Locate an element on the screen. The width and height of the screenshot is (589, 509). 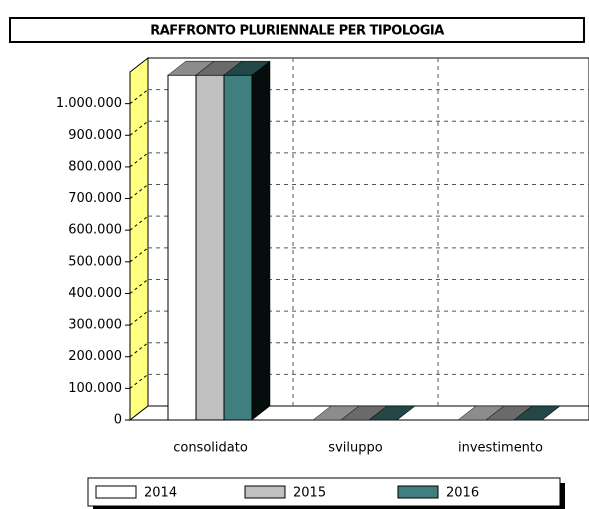
chart-title: RAFFRONTO PLURIENNALE PER TIPOLOGIA is located at coordinates (297, 31).